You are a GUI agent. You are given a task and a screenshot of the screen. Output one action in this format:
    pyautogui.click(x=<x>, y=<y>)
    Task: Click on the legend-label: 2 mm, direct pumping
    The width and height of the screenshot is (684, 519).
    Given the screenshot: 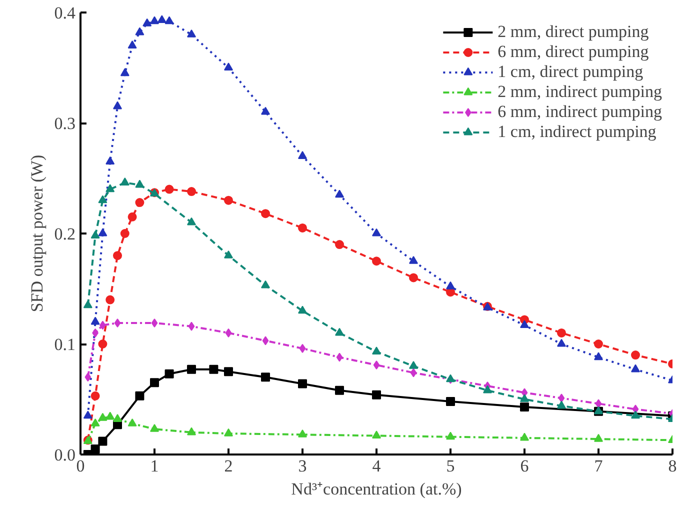 What is the action you would take?
    pyautogui.click(x=573, y=32)
    